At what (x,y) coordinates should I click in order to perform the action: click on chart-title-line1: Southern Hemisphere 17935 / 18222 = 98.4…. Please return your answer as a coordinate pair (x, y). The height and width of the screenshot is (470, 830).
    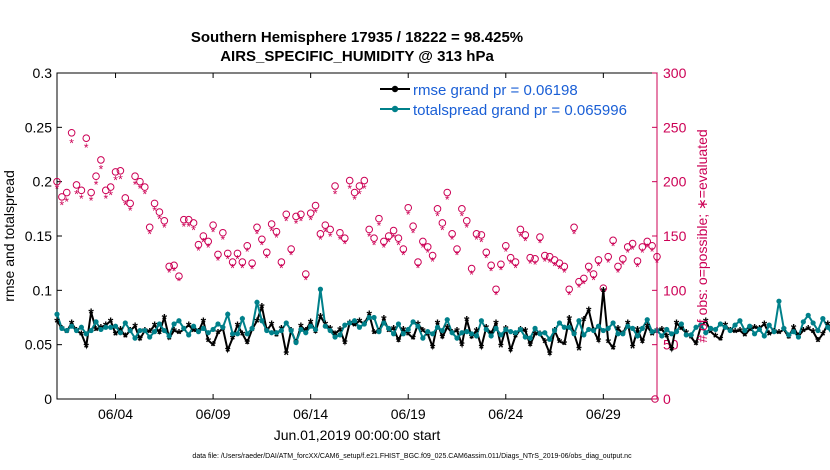
    Looking at the image, I should click on (357, 37).